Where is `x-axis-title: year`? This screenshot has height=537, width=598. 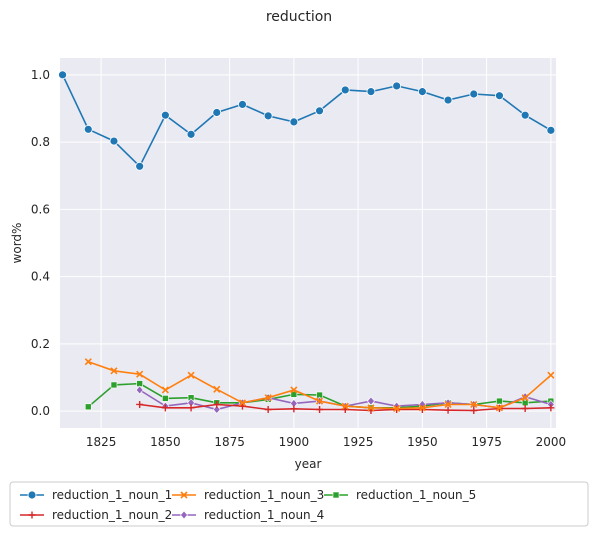
x-axis-title: year is located at coordinates (308, 464).